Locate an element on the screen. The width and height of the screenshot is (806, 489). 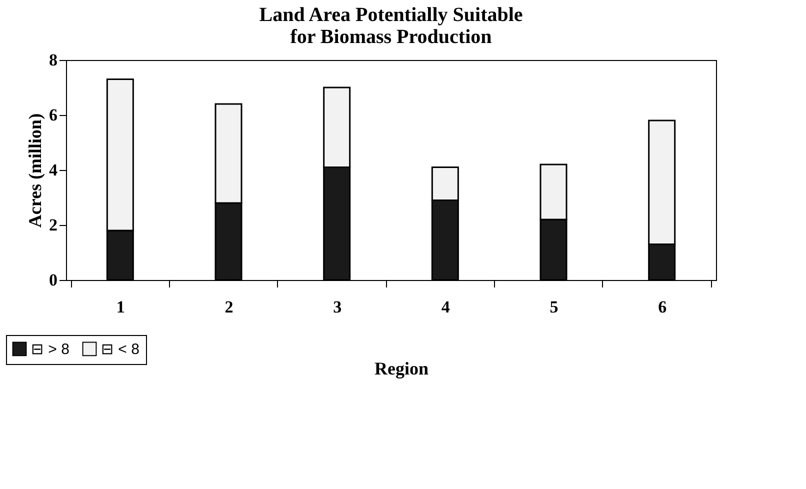
legend-label: ⊟ < 8 is located at coordinates (120, 349).